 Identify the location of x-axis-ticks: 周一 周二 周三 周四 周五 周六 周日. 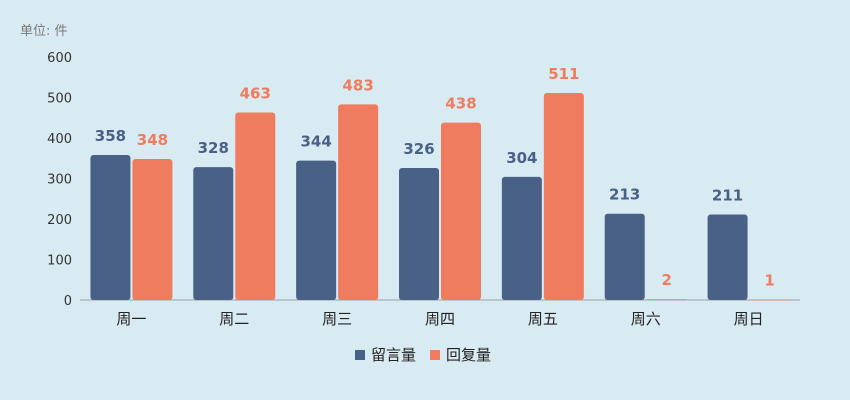
(439, 319).